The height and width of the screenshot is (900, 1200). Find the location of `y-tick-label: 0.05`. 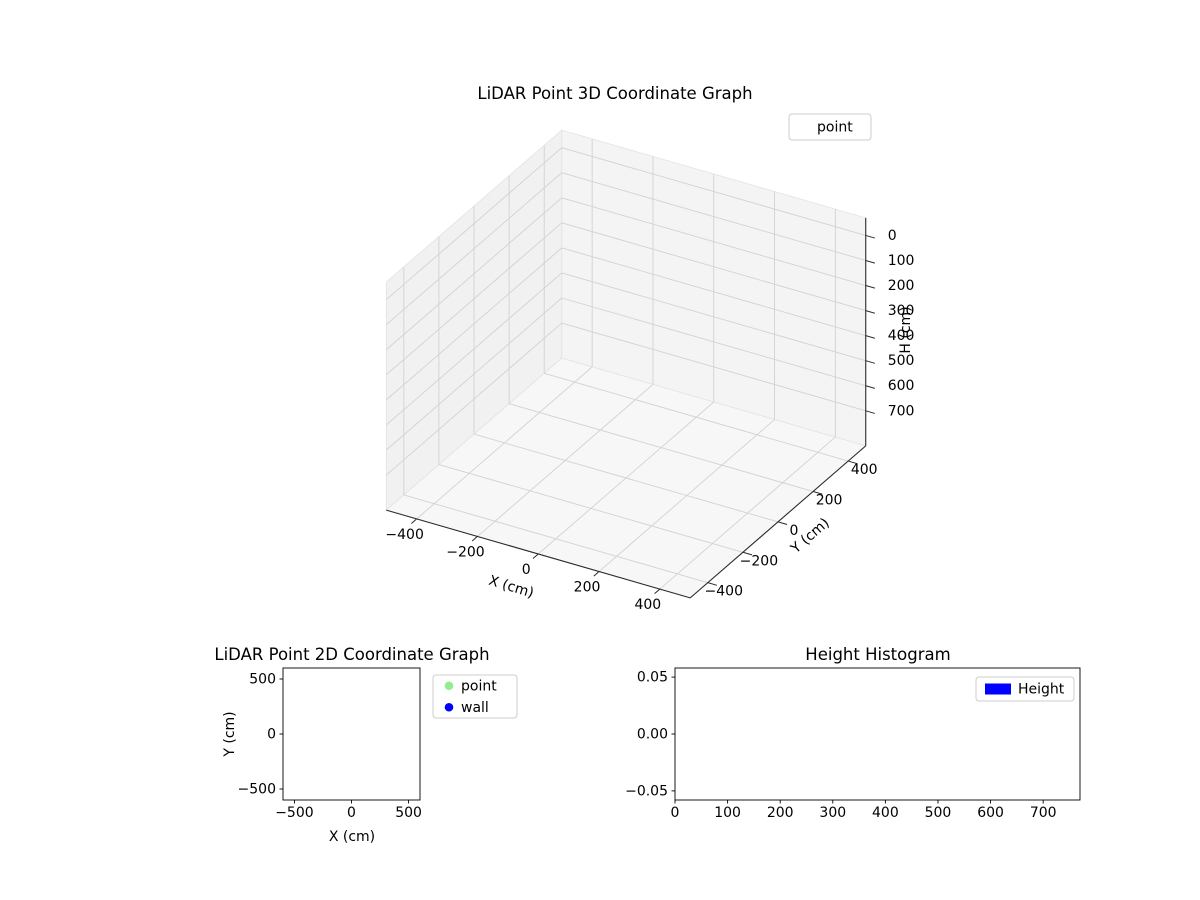

y-tick-label: 0.05 is located at coordinates (652, 678).